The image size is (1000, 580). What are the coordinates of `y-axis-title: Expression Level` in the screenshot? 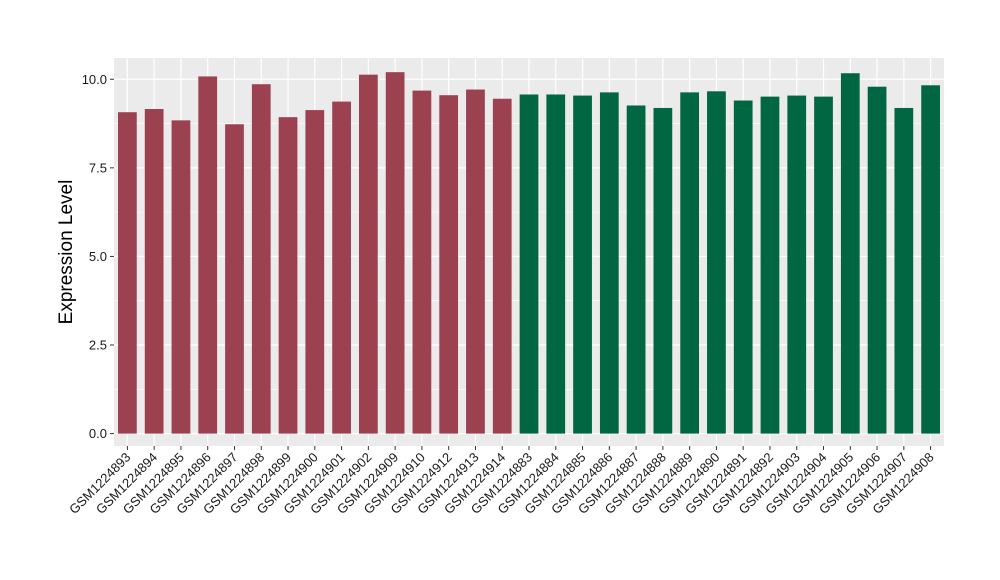 It's located at (66, 252).